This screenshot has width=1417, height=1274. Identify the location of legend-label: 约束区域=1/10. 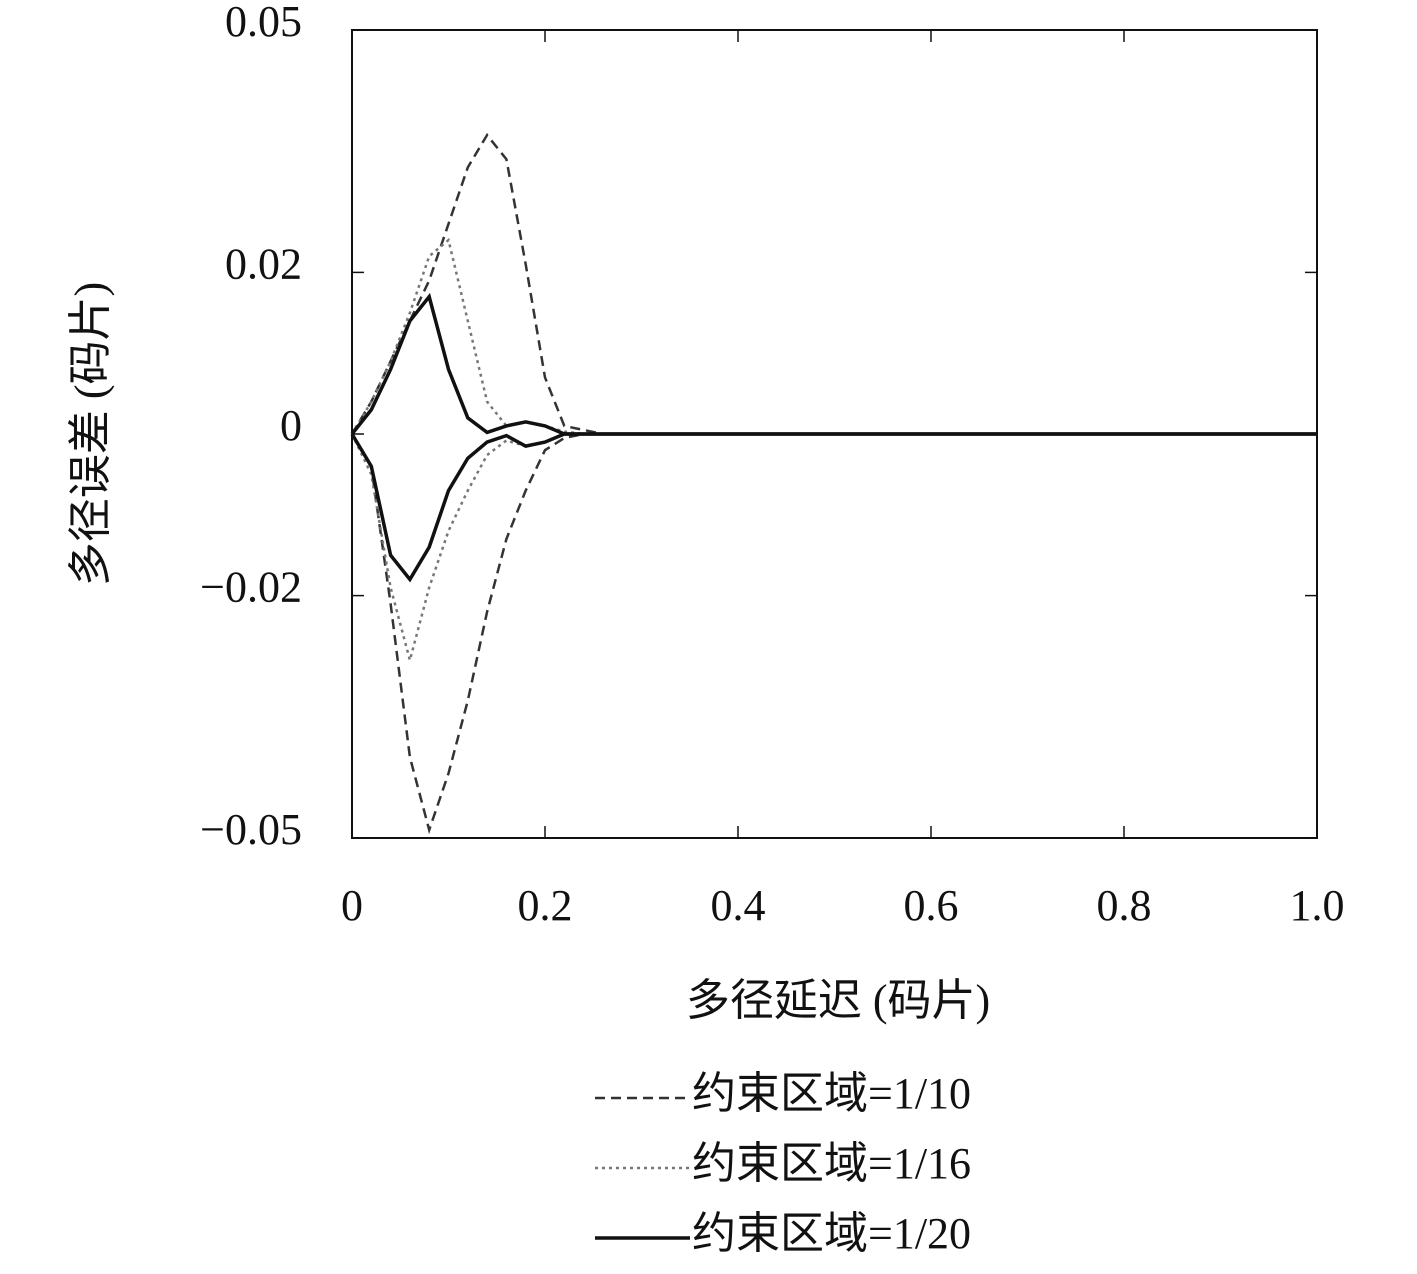
(831, 1093).